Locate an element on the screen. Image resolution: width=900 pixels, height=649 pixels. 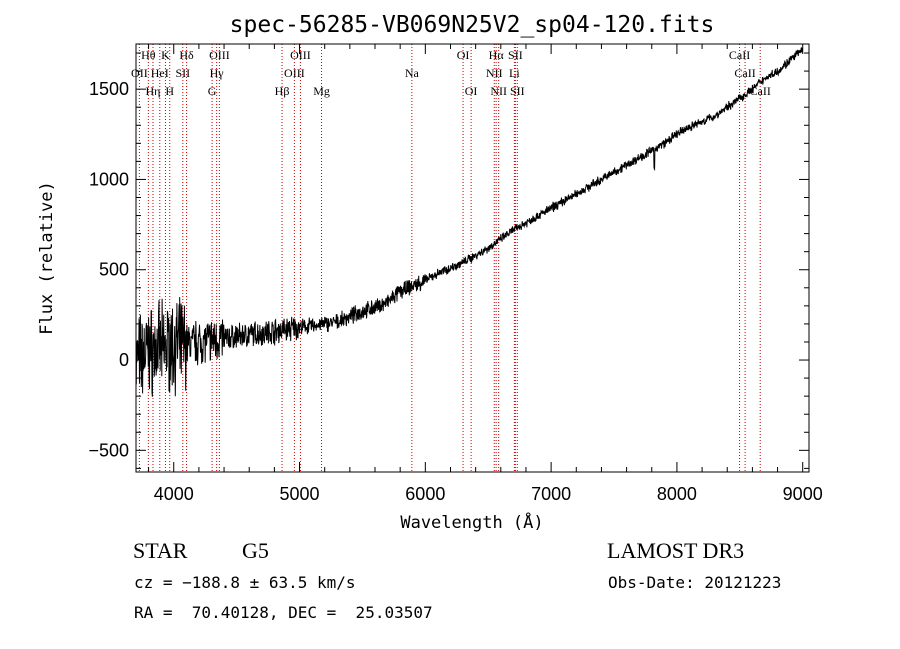
chart-title: spec-56285-VB069N25V2_sp04-120.fits is located at coordinates (472, 25).